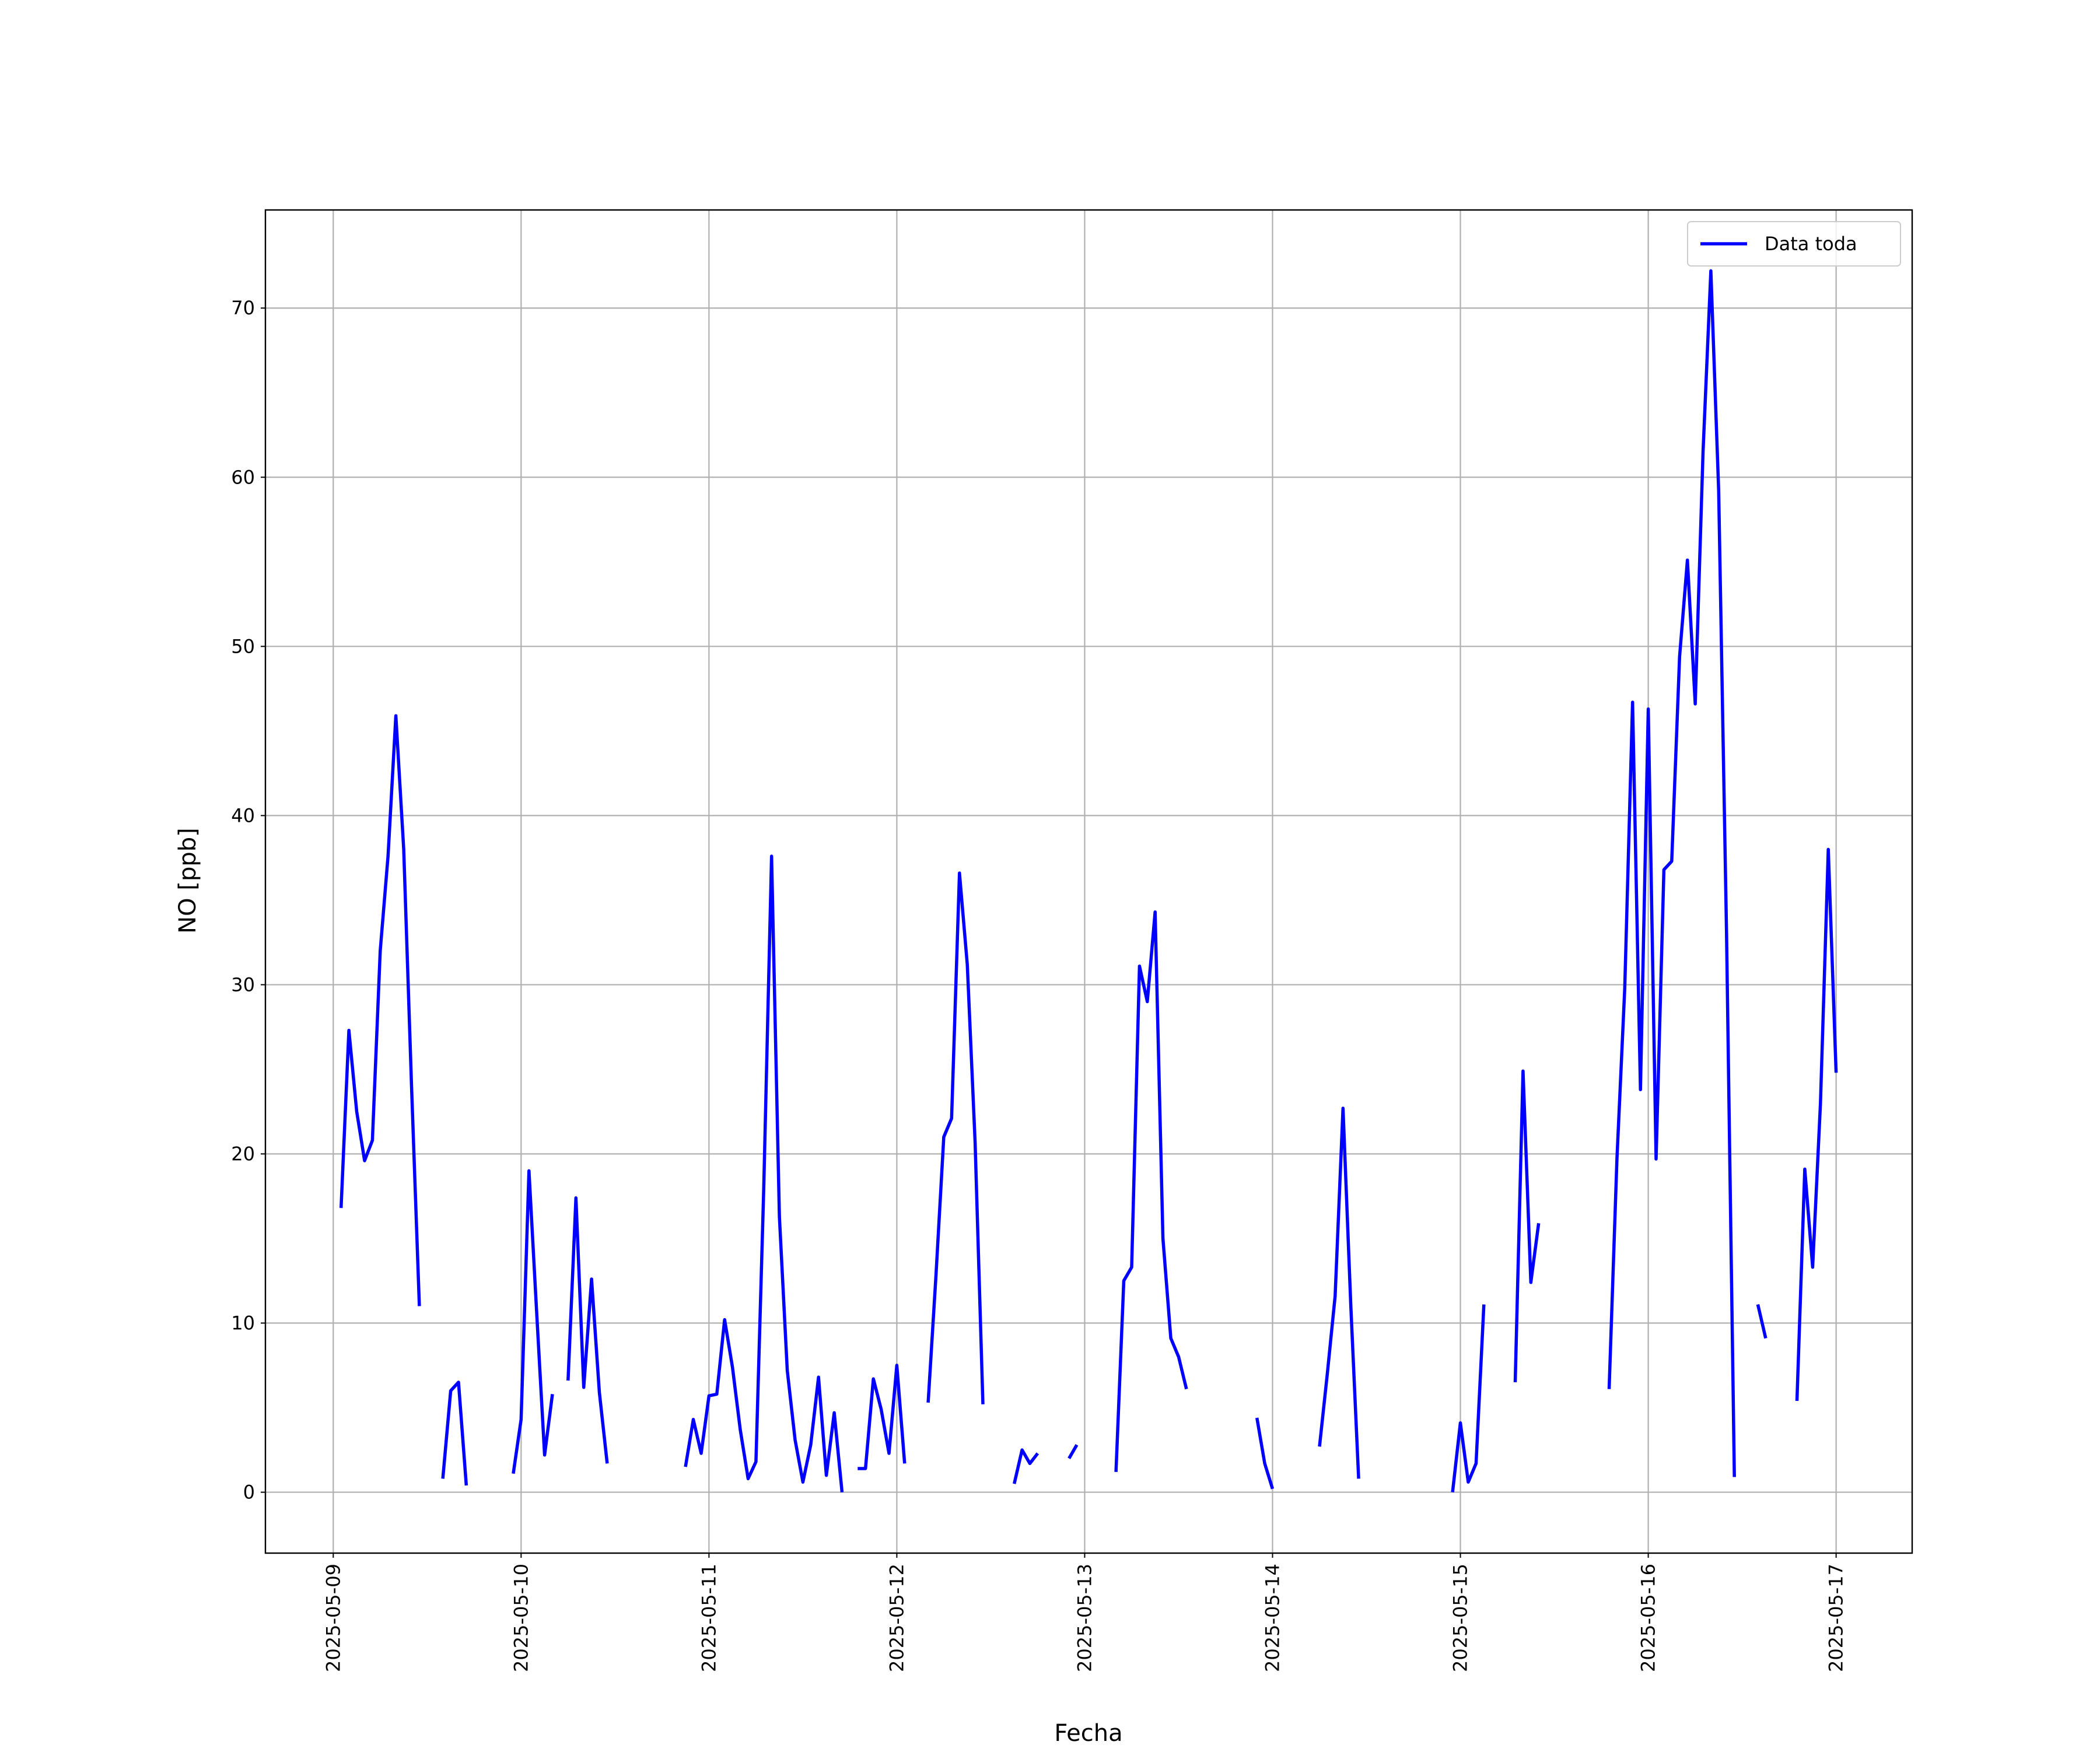  I want to click on y-axis-label: NO [ppb], so click(187, 881).